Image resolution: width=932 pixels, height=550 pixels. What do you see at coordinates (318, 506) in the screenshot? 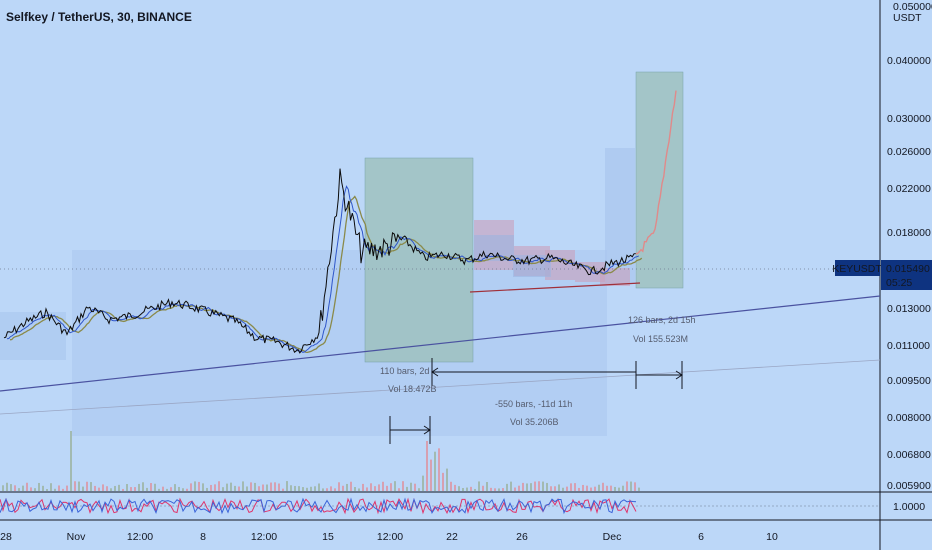
I see `oscillator-blue-line` at bounding box center [318, 506].